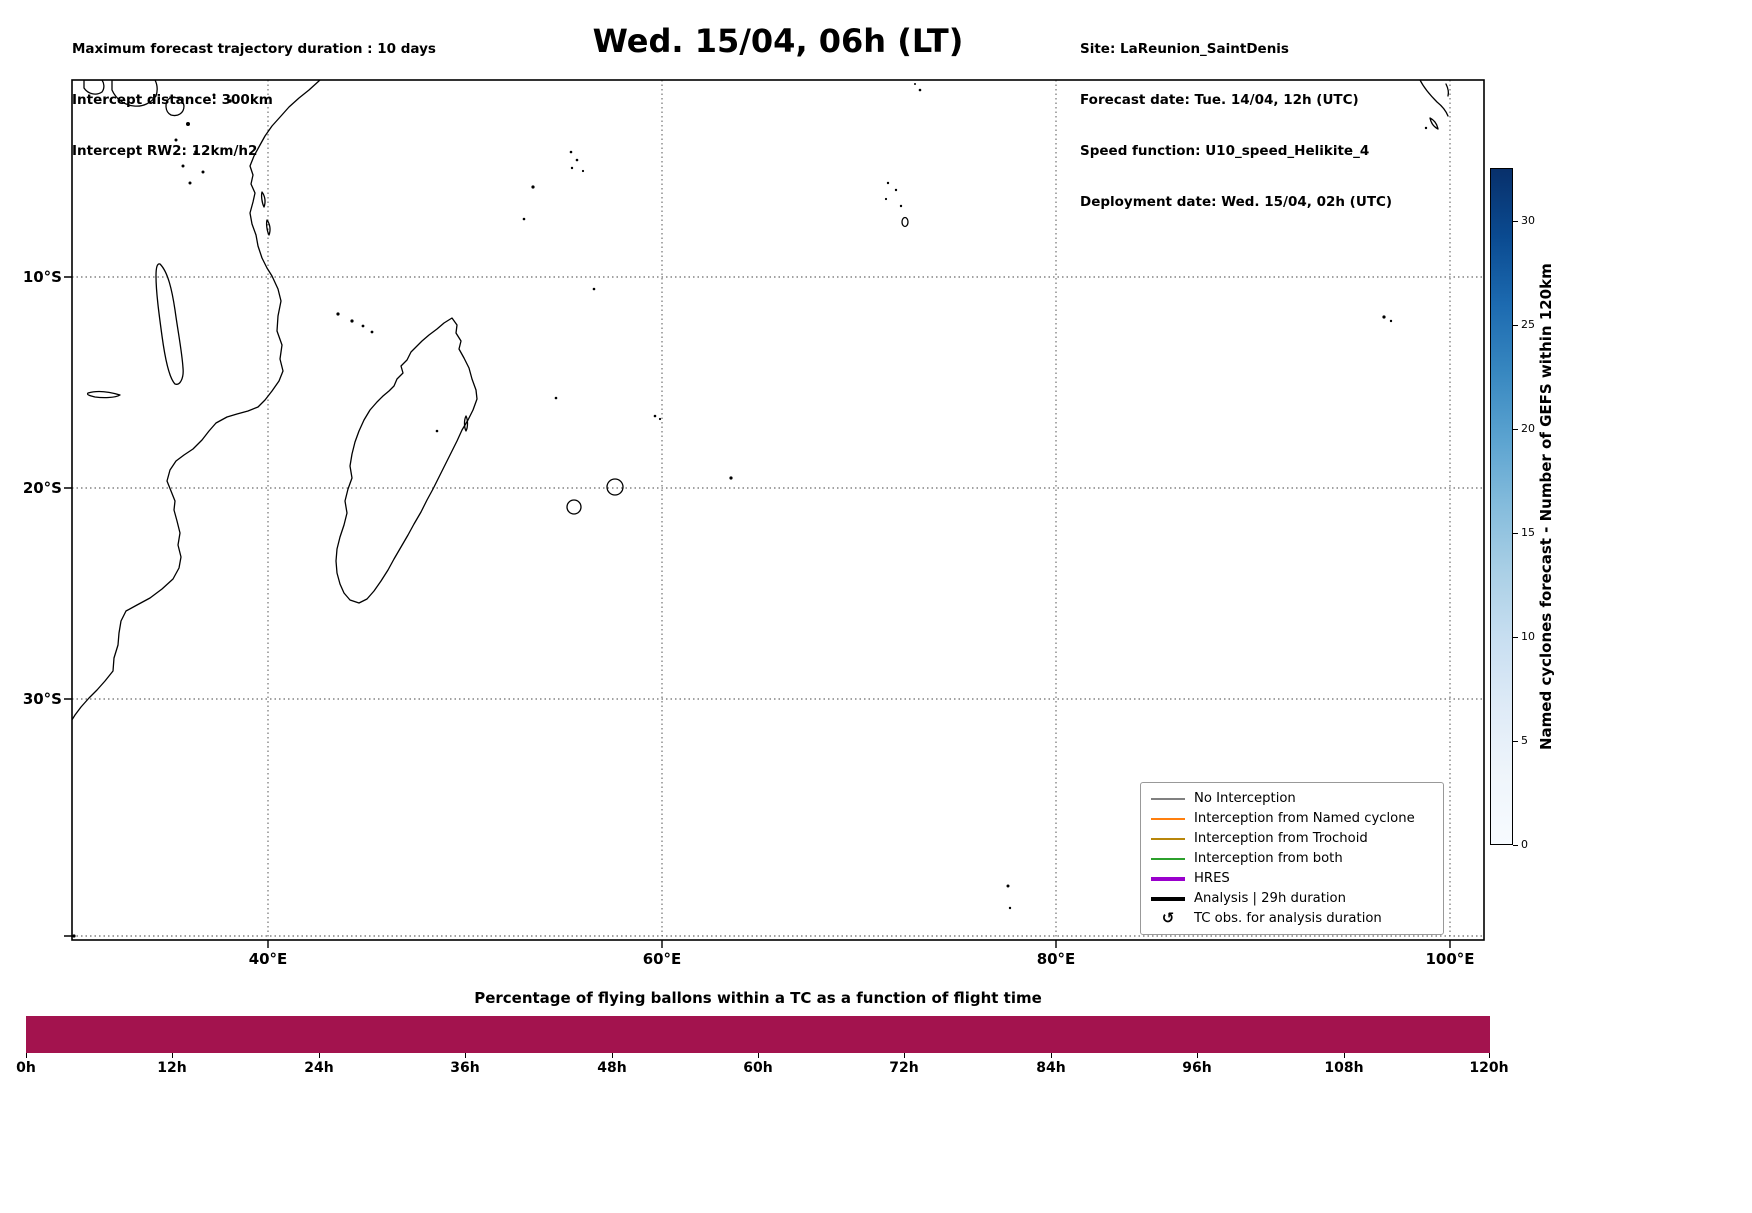  Describe the element at coordinates (905, 222) in the screenshot. I see `diego-garcia-outline` at that location.